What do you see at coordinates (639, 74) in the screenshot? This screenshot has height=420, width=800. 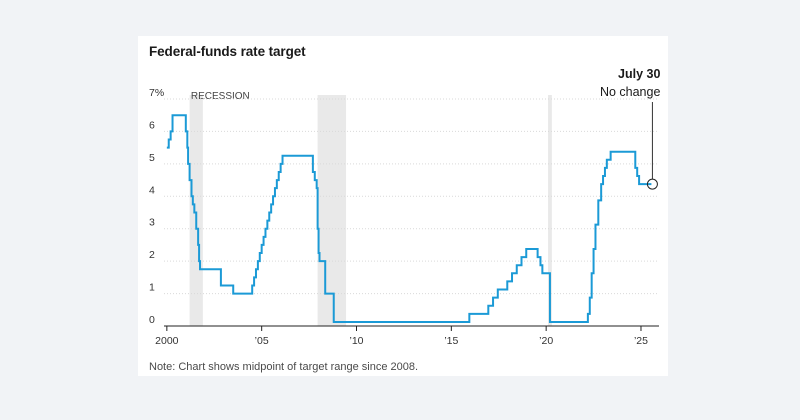 I see `annotation-date: July 30` at bounding box center [639, 74].